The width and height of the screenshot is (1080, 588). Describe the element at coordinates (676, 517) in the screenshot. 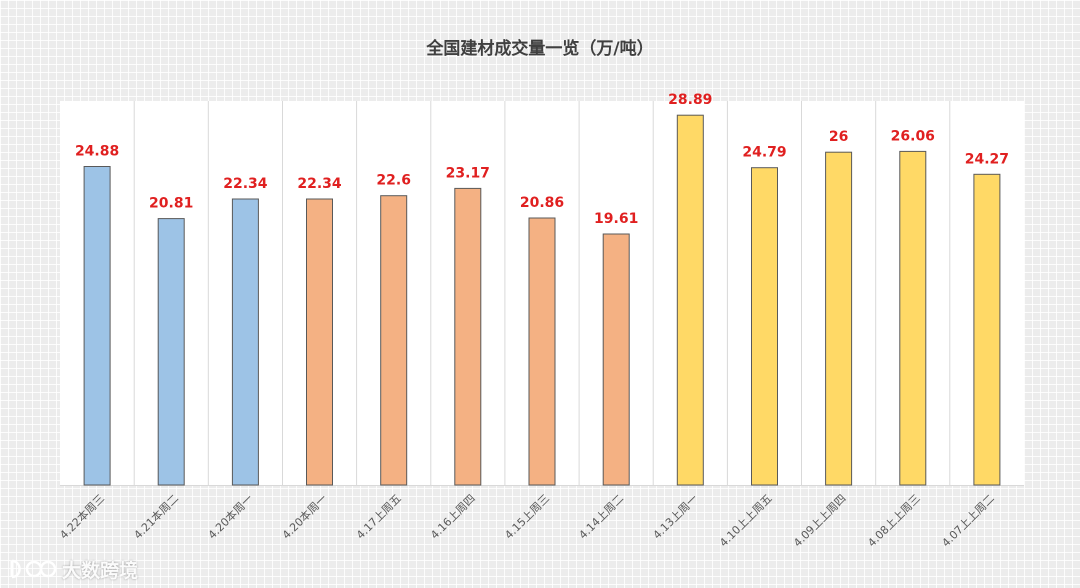

I see `x-tick-label: 4.13上周一` at that location.